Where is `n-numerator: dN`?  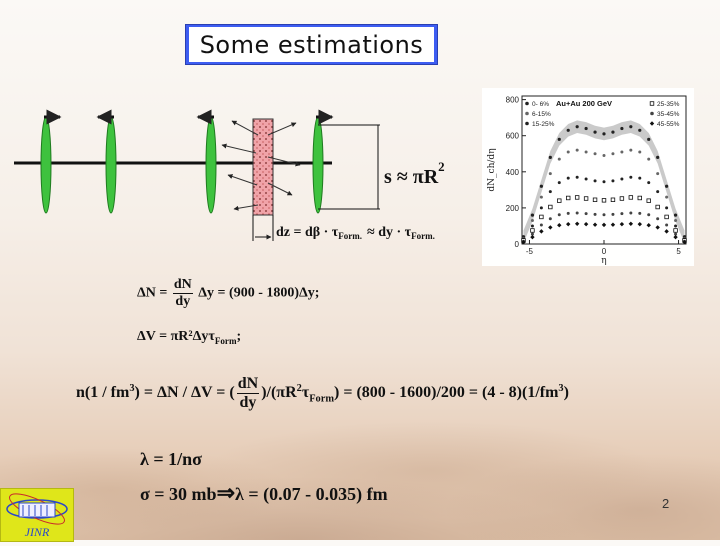 n-numerator: dN is located at coordinates (248, 384).